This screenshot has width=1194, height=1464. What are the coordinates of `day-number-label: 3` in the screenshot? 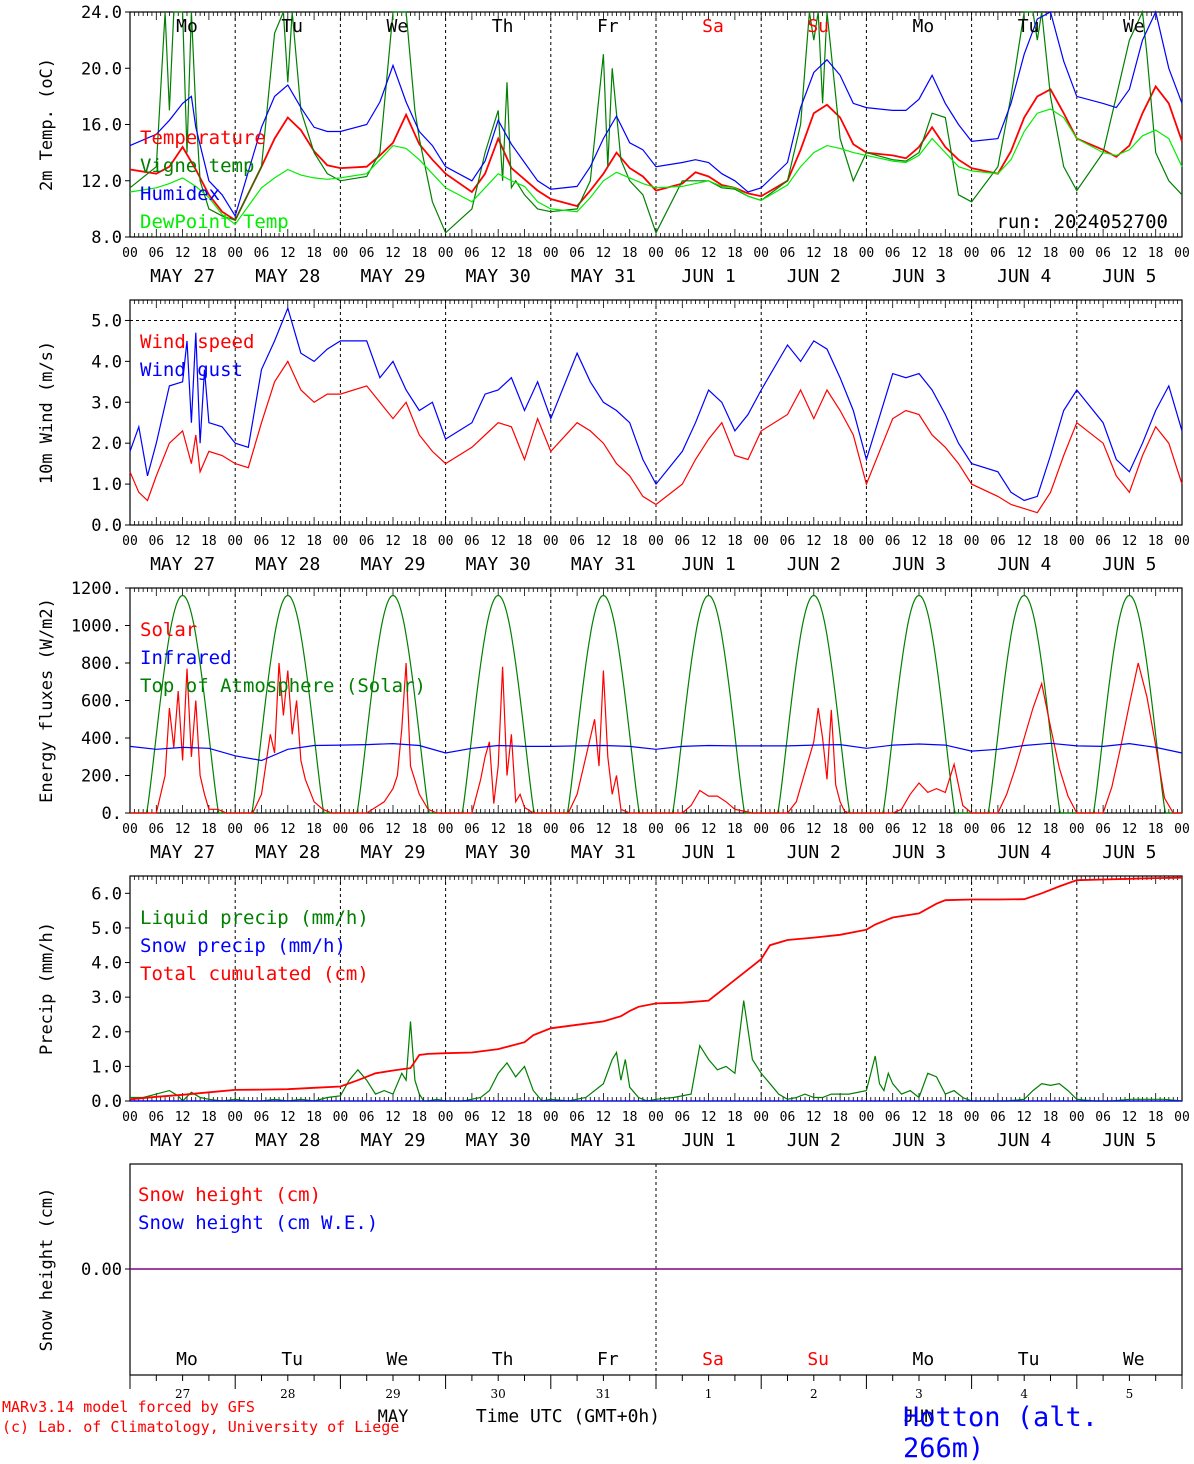 It's located at (919, 1394).